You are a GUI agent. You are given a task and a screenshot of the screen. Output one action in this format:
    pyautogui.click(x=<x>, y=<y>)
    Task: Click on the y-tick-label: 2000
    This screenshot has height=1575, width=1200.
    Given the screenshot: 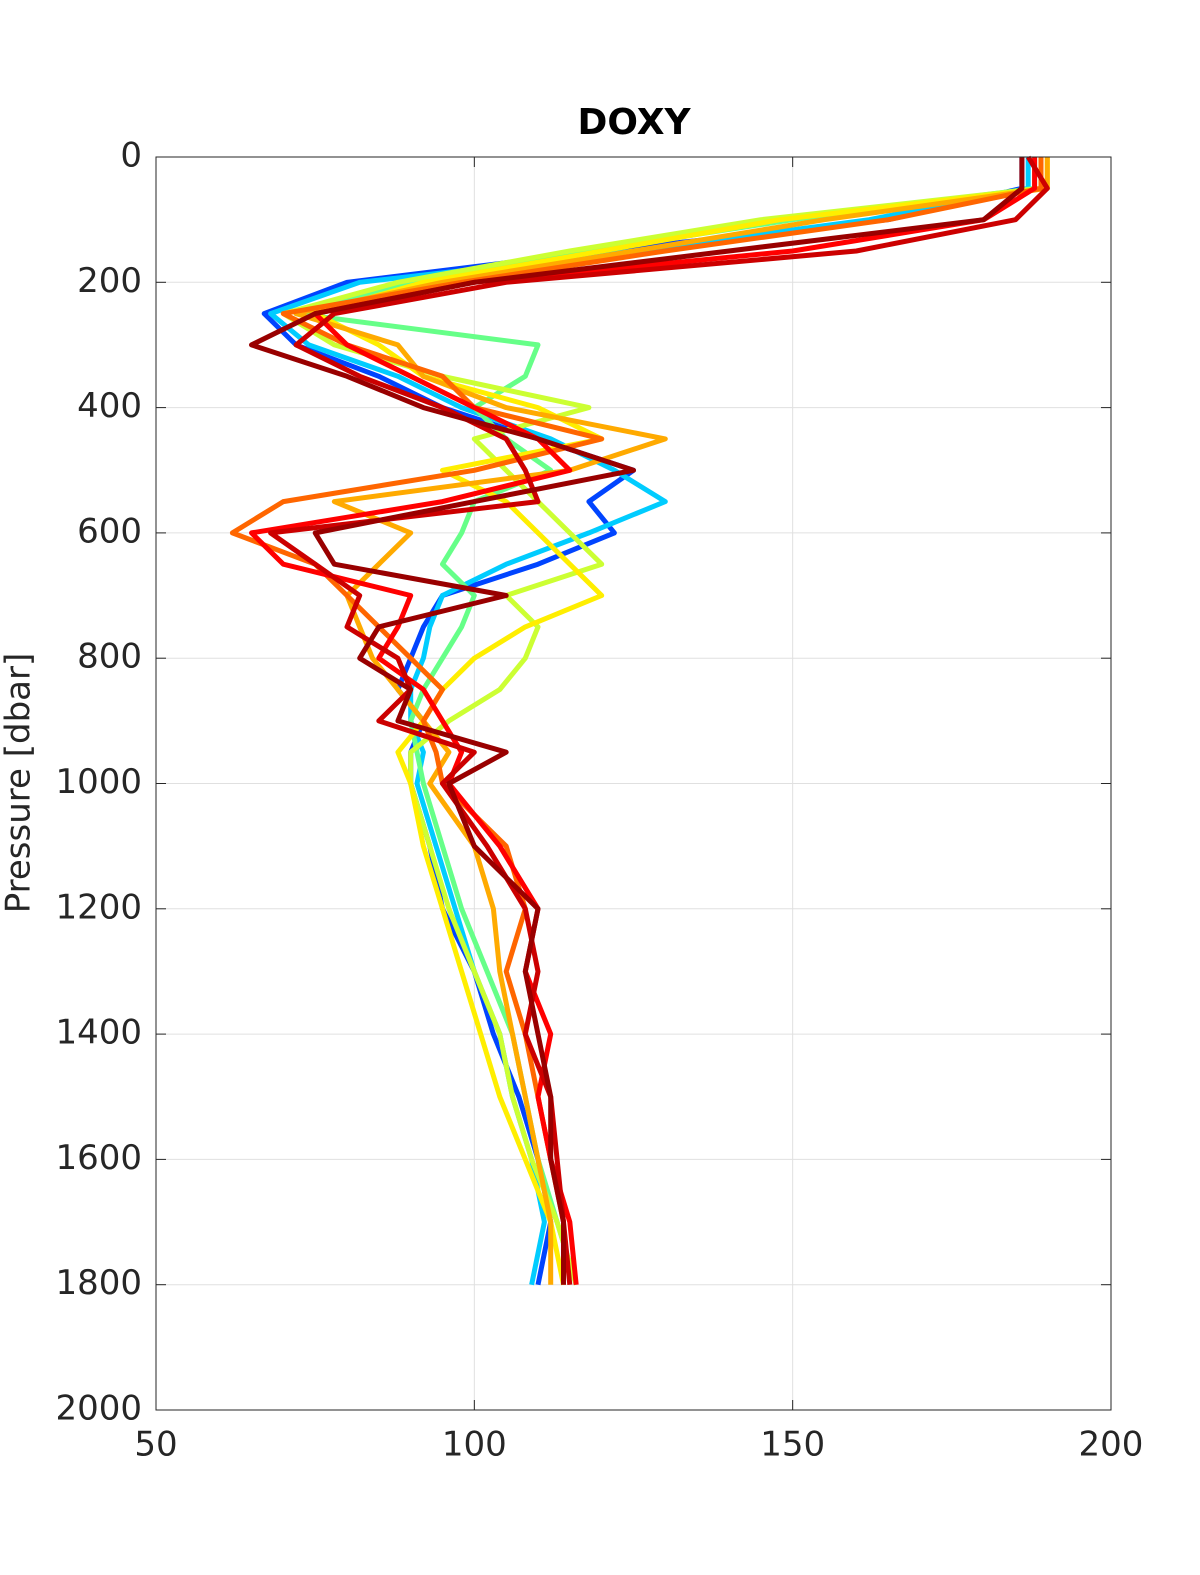 What is the action you would take?
    pyautogui.click(x=98, y=1409)
    